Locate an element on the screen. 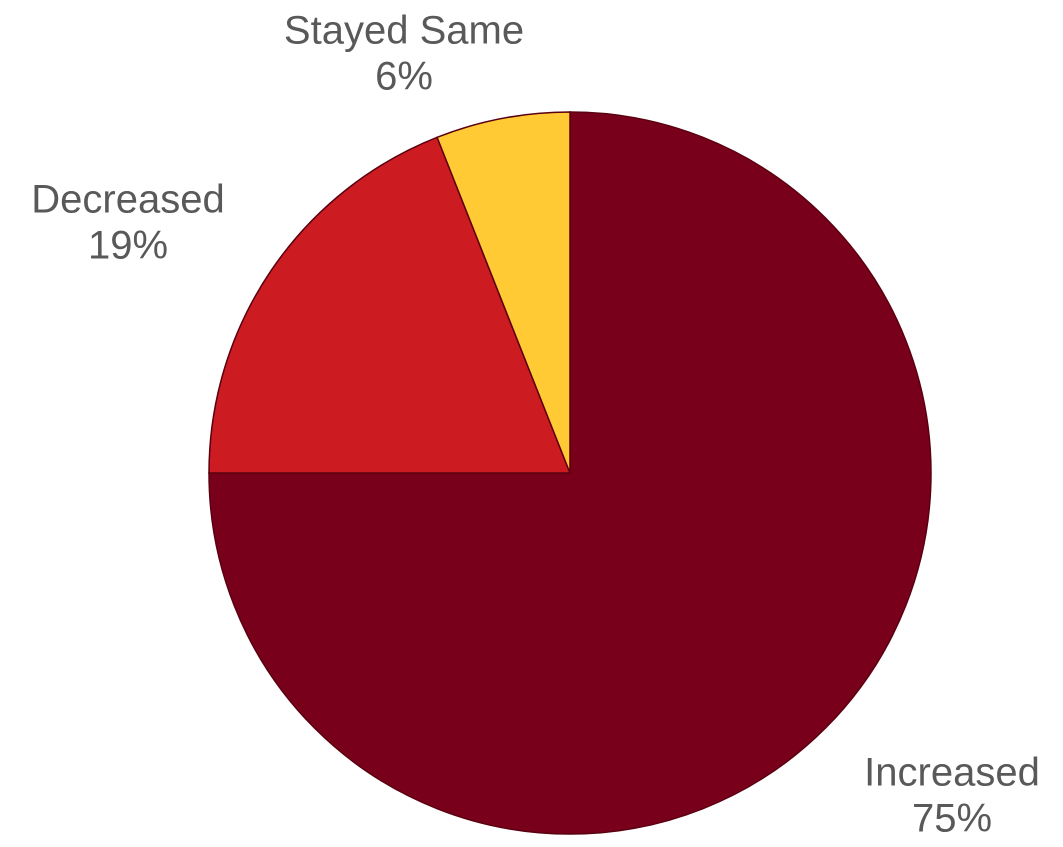  pie-slice-decreased is located at coordinates (390, 305).